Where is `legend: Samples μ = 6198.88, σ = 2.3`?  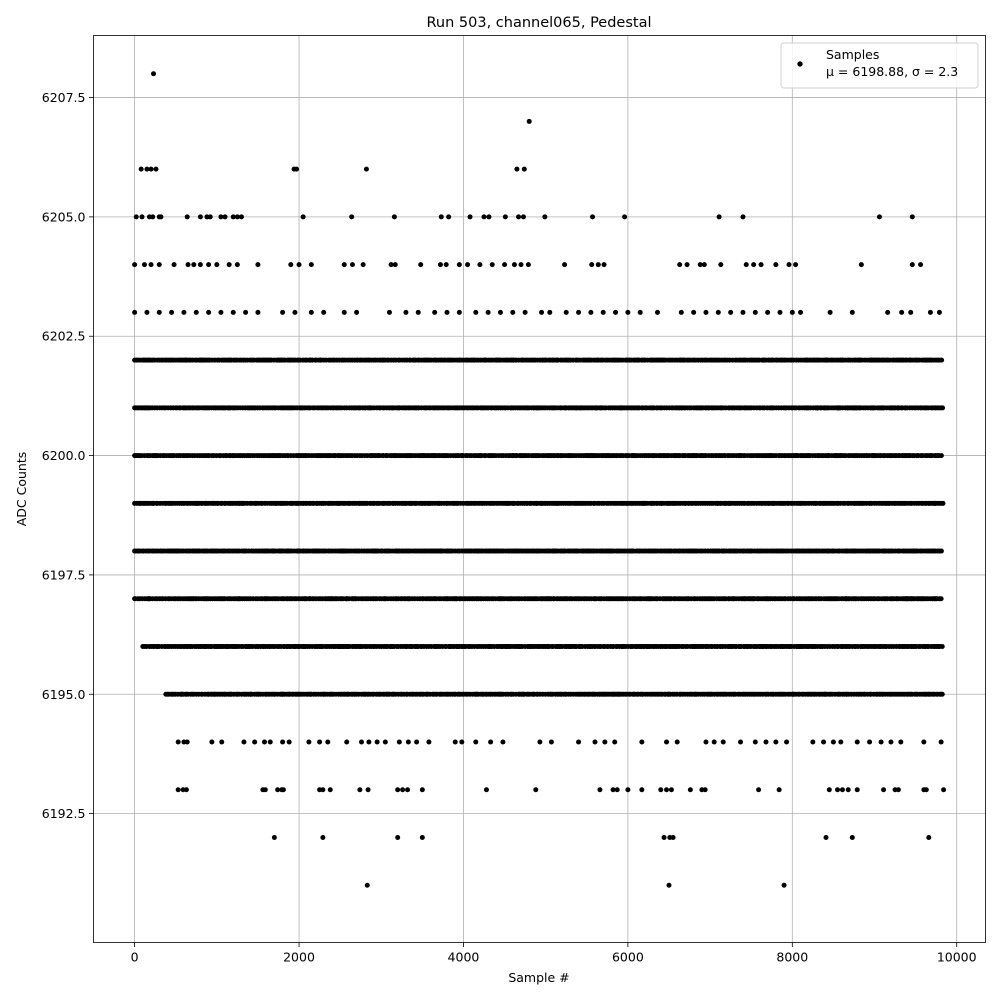
legend: Samples μ = 6198.88, σ = 2.3 is located at coordinates (879, 65).